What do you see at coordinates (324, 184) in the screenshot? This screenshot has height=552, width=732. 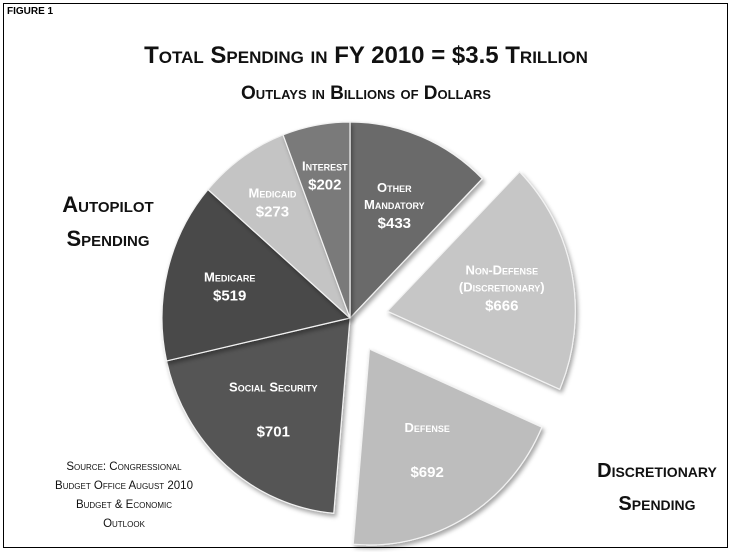 I see `slice-value-label: $202` at bounding box center [324, 184].